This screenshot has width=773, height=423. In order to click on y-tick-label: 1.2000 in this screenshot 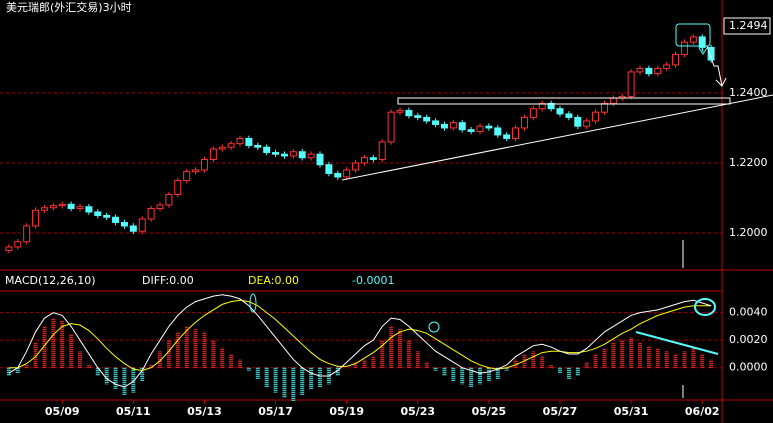, I will do `click(748, 232)`.